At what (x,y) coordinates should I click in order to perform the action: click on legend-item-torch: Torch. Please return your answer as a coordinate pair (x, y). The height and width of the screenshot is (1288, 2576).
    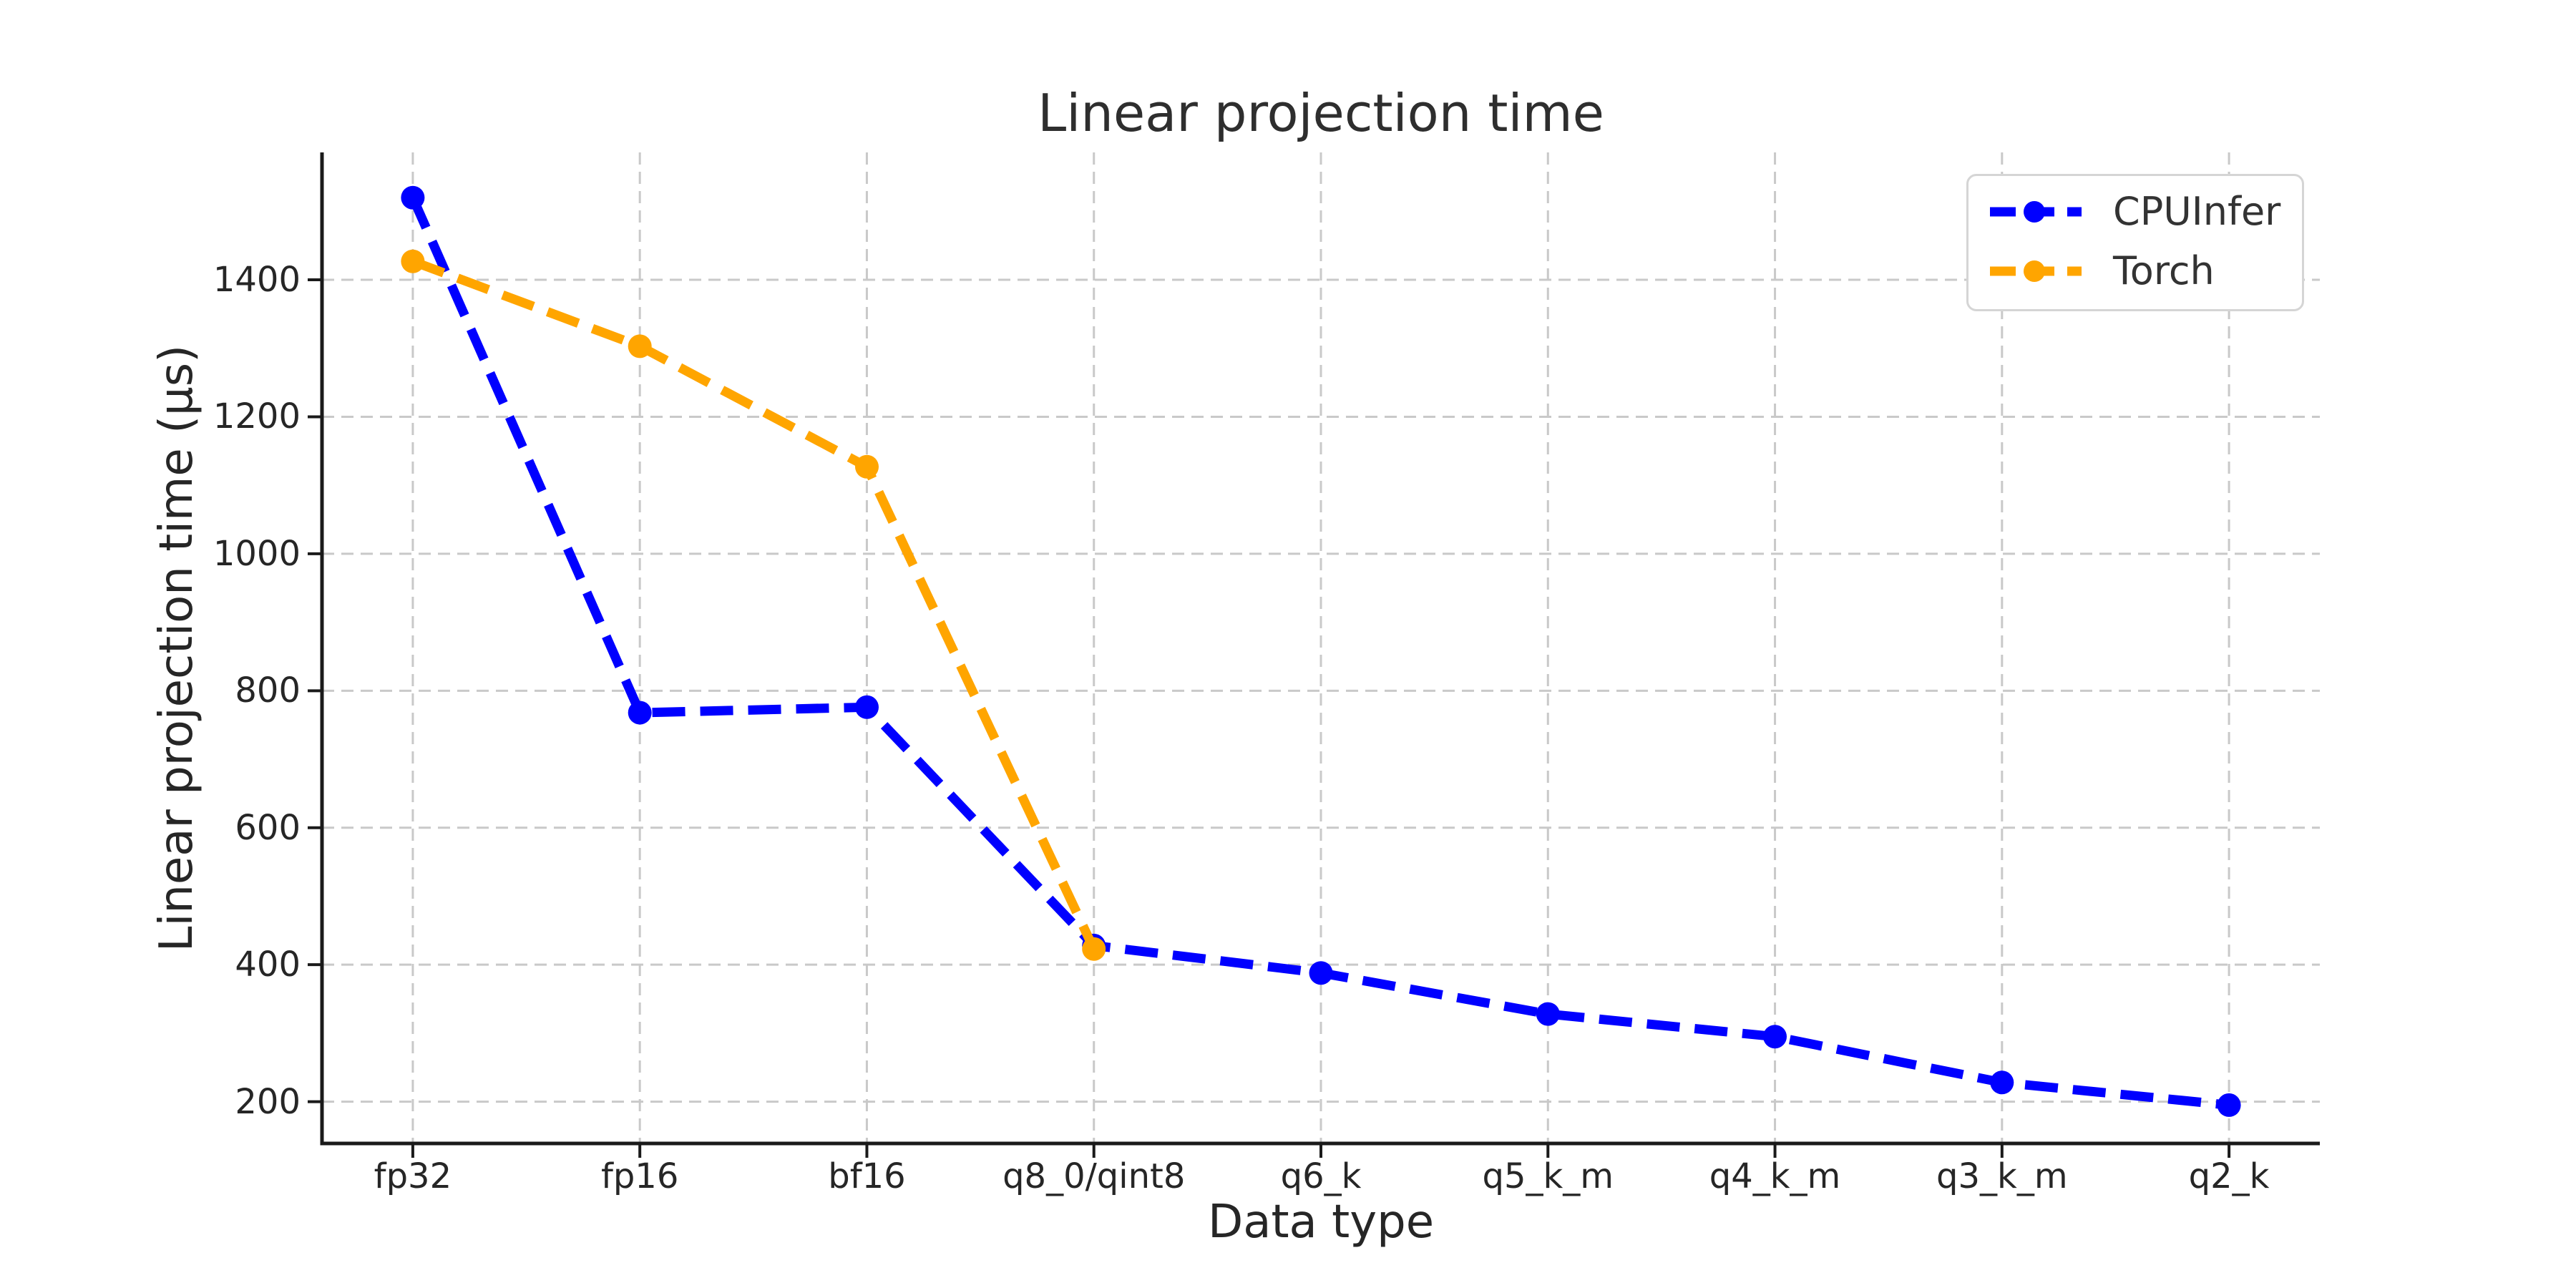
    Looking at the image, I should click on (2135, 271).